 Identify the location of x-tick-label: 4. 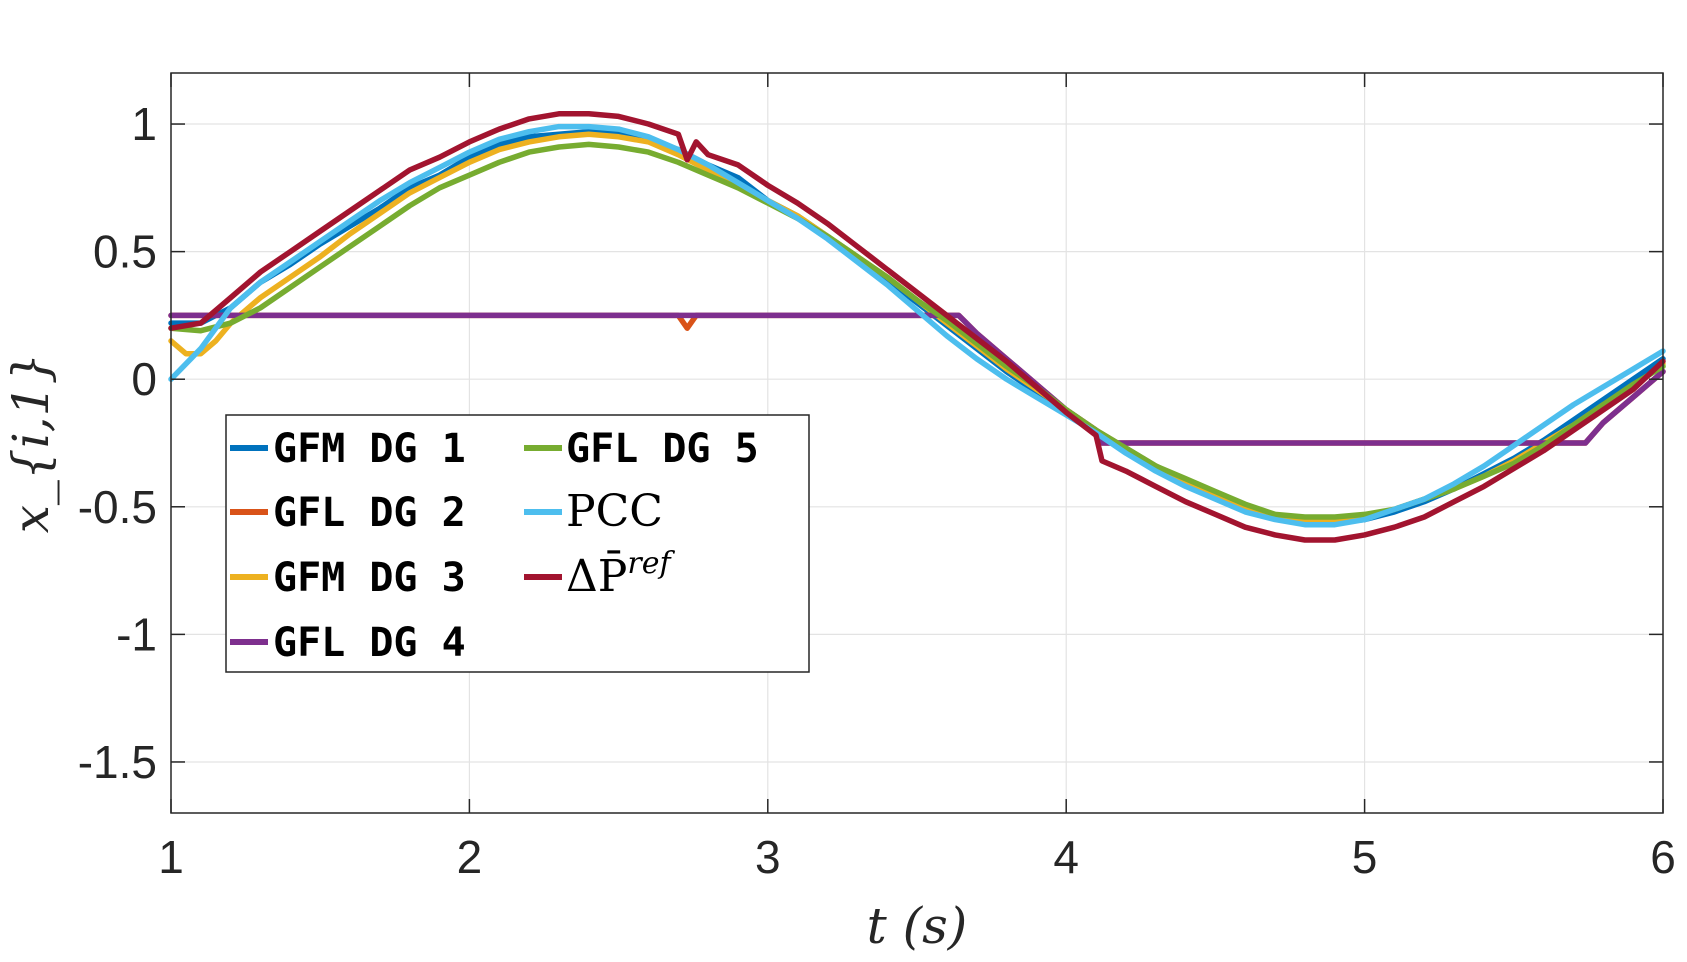
(1066, 857).